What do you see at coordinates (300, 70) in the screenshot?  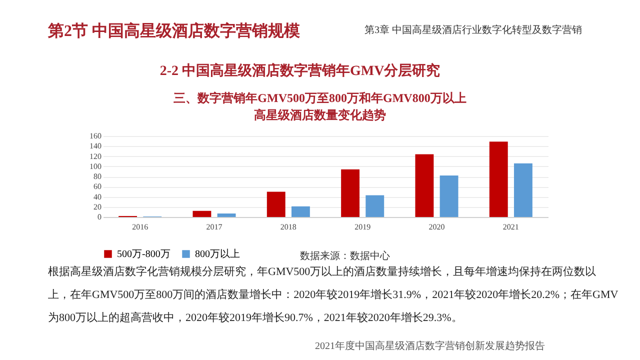 I see `text: 2-2 中国高星级酒店数字营销年GMV分层研究` at bounding box center [300, 70].